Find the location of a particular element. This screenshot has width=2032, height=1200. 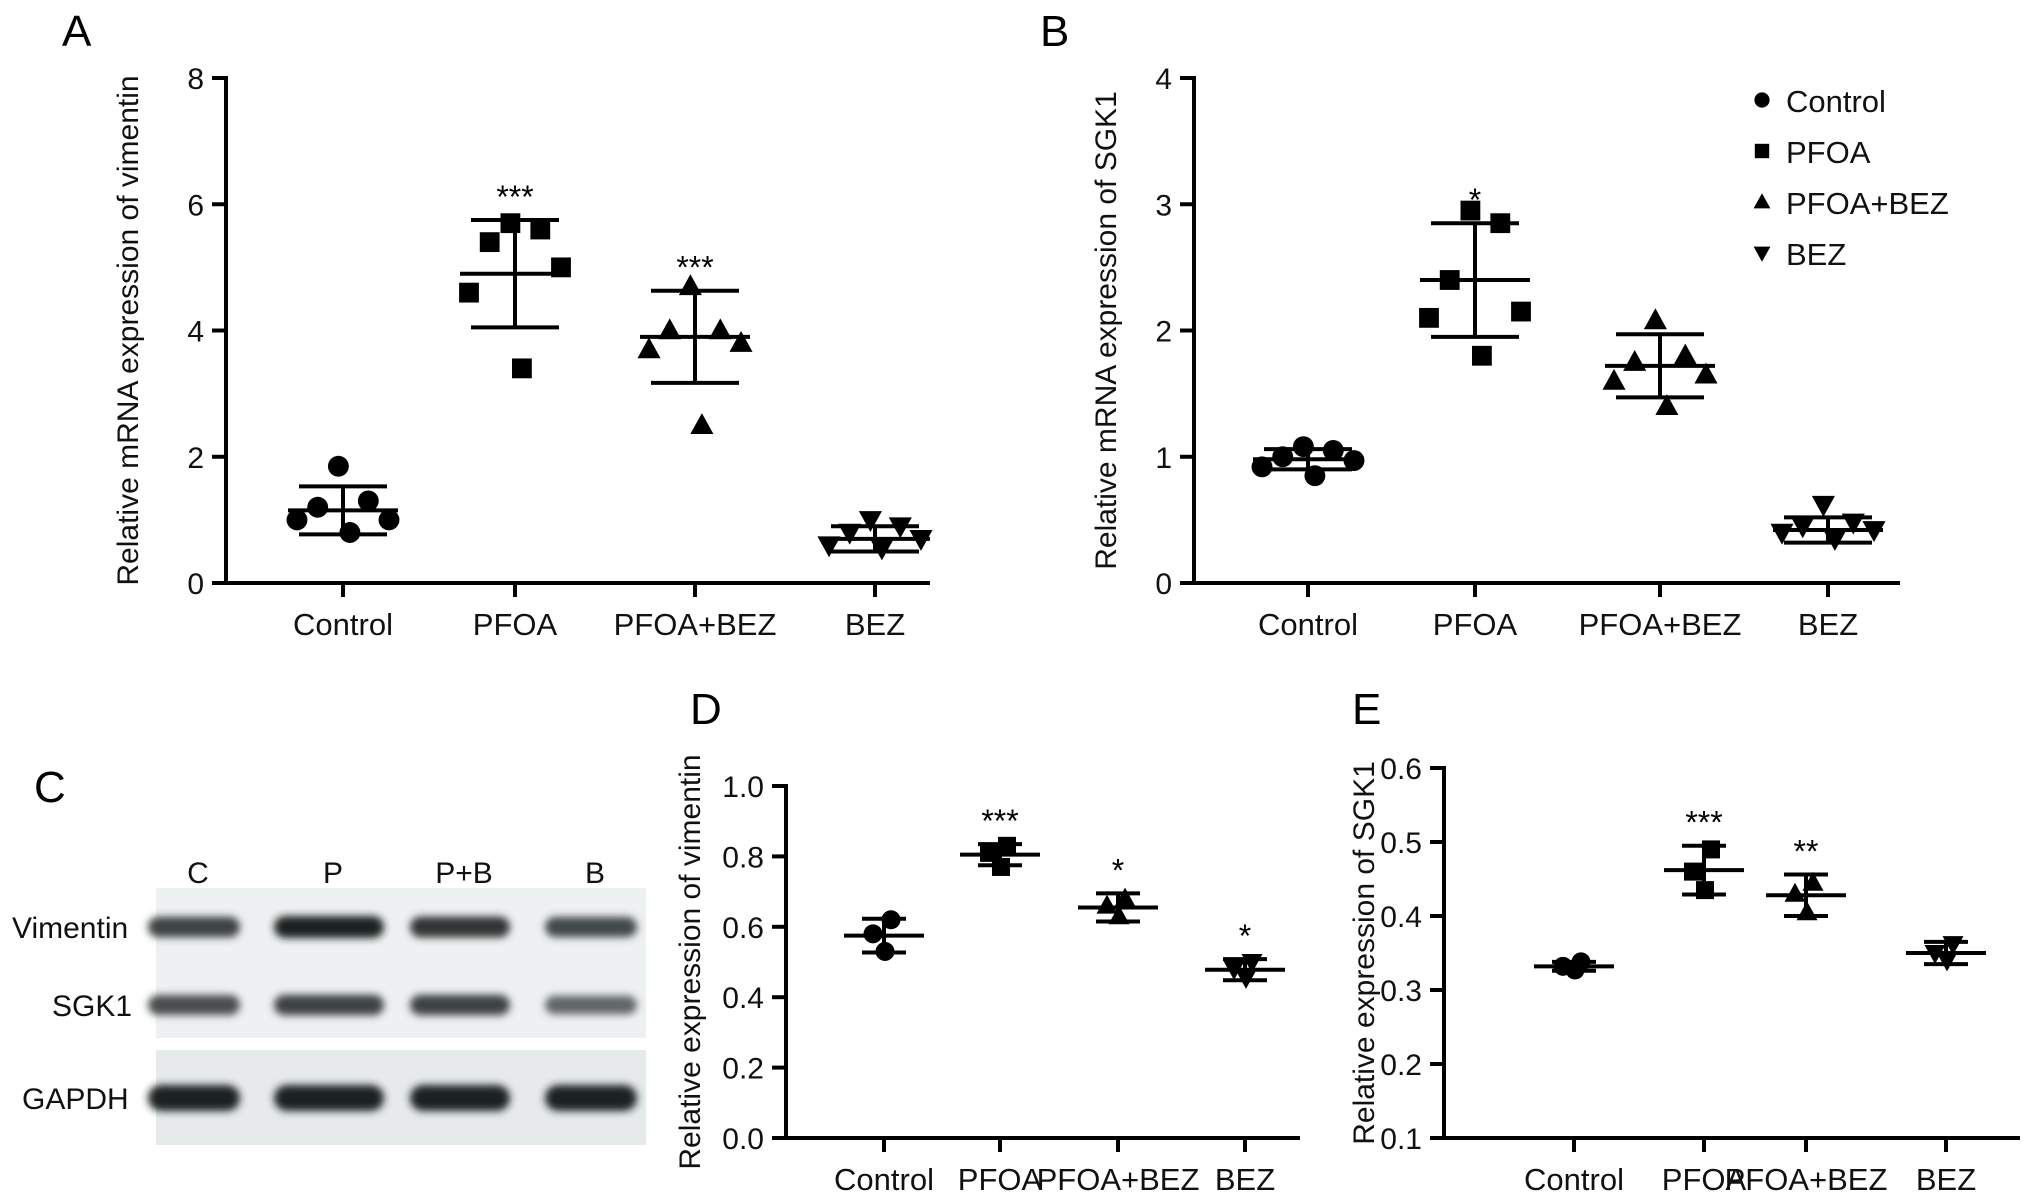

row-label-0: Vimentin is located at coordinates (70, 928).